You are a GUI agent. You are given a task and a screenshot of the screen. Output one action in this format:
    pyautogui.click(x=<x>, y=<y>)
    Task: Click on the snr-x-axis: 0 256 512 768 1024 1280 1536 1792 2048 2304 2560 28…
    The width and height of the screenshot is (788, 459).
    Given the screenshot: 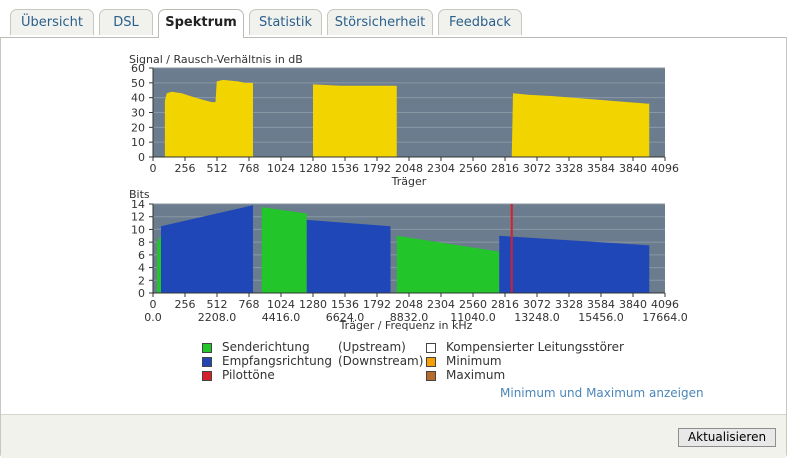 What is the action you would take?
    pyautogui.click(x=414, y=165)
    